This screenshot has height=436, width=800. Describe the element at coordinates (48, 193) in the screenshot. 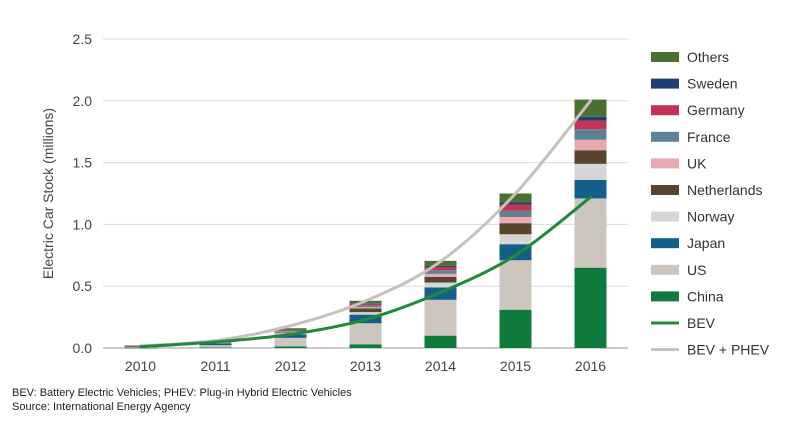

I see `y-axis-title: Electric Car Stock (millions)` at that location.